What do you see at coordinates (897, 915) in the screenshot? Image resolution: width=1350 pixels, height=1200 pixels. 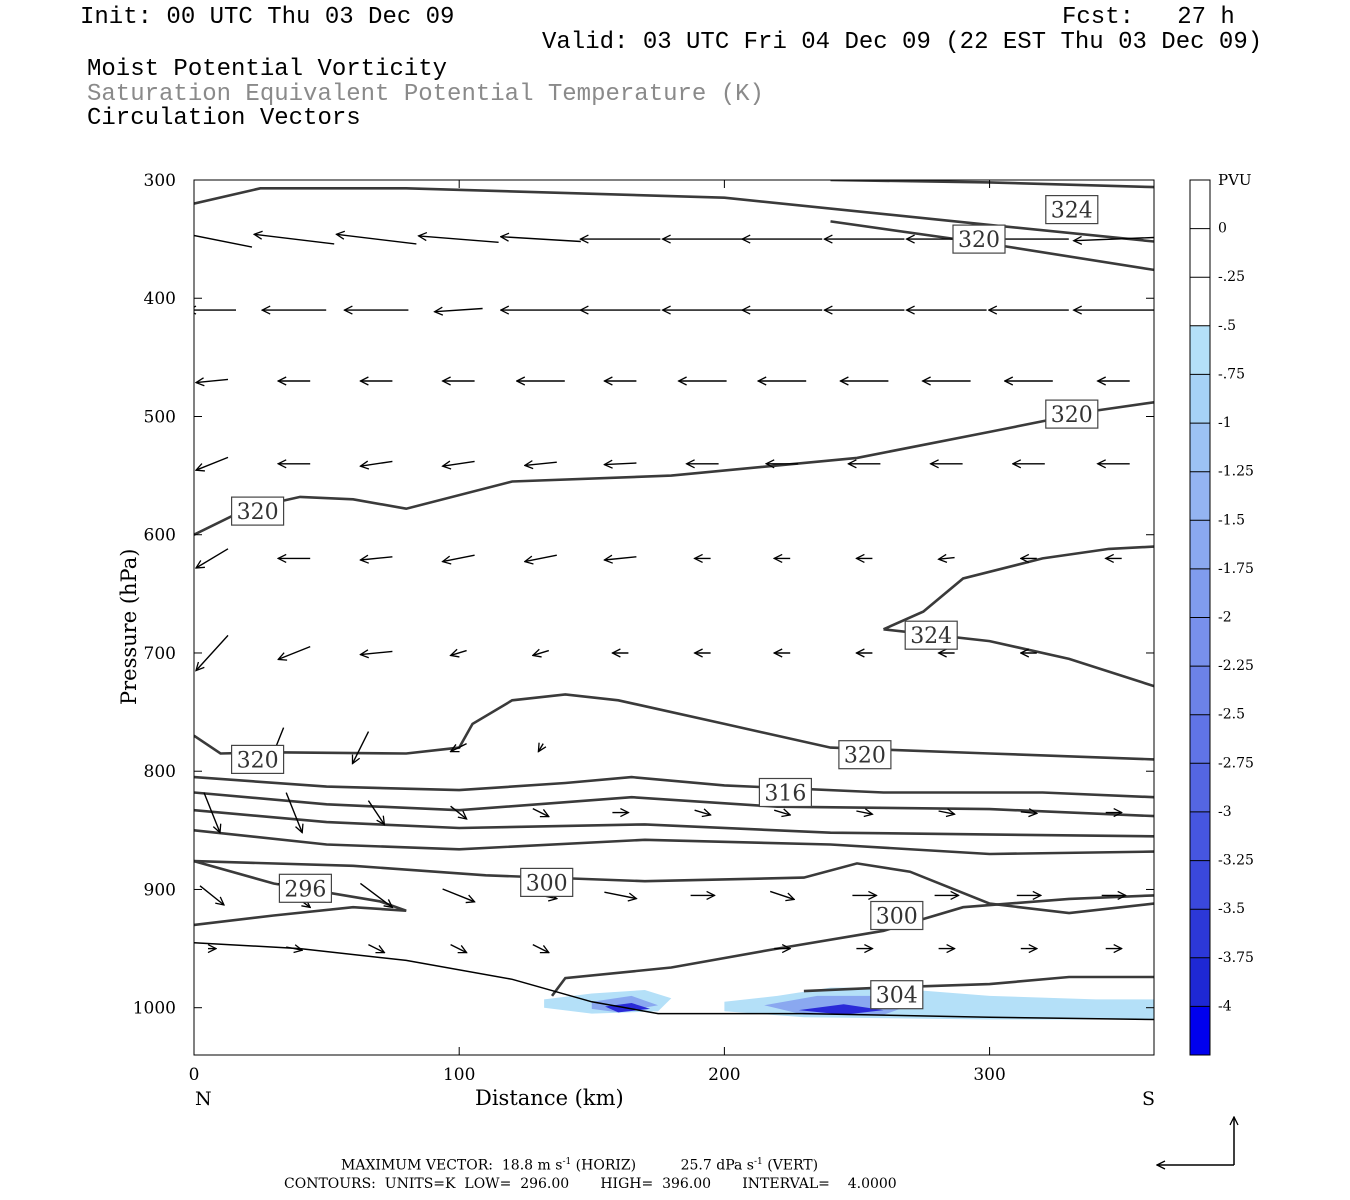 I see `contour-label-10: 300` at bounding box center [897, 915].